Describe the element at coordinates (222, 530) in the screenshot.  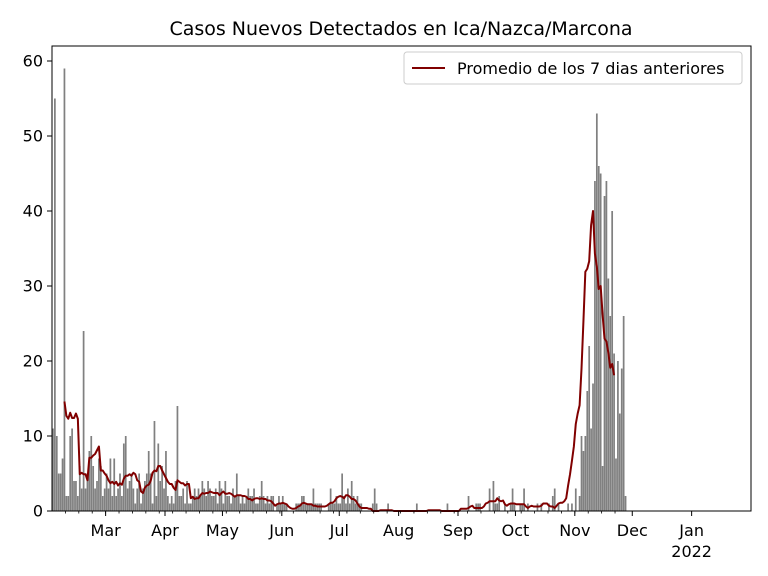
I see `x-tick-label: May` at that location.